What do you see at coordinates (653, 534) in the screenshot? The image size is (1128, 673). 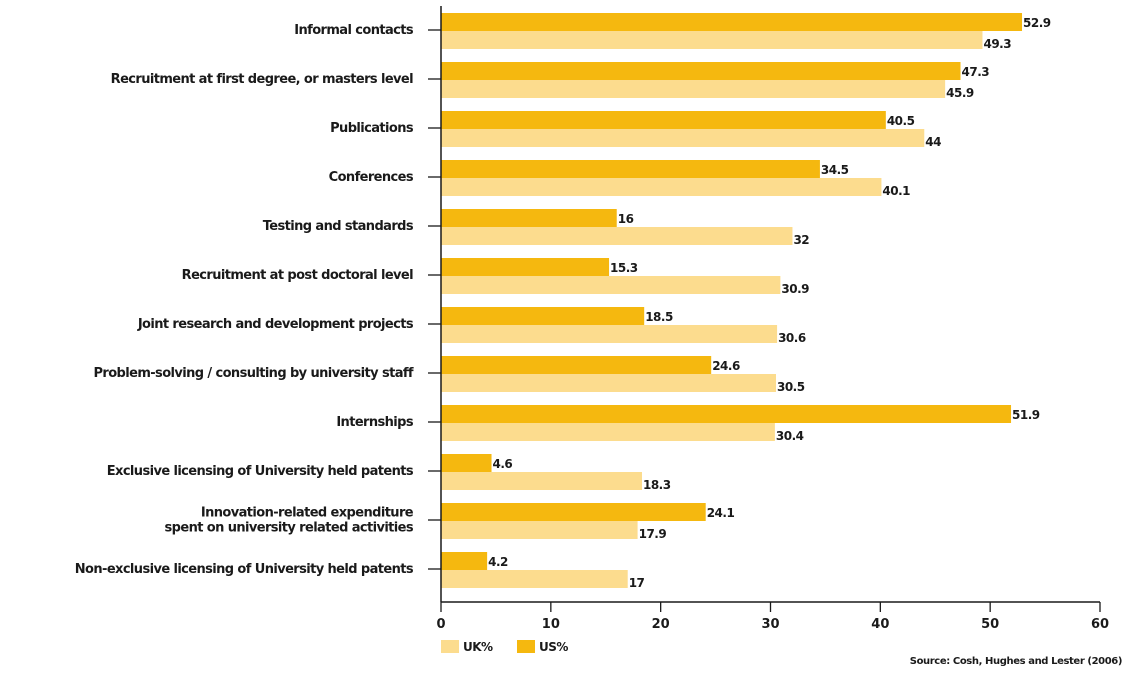 I see `value-label-uk-10: 17.9` at bounding box center [653, 534].